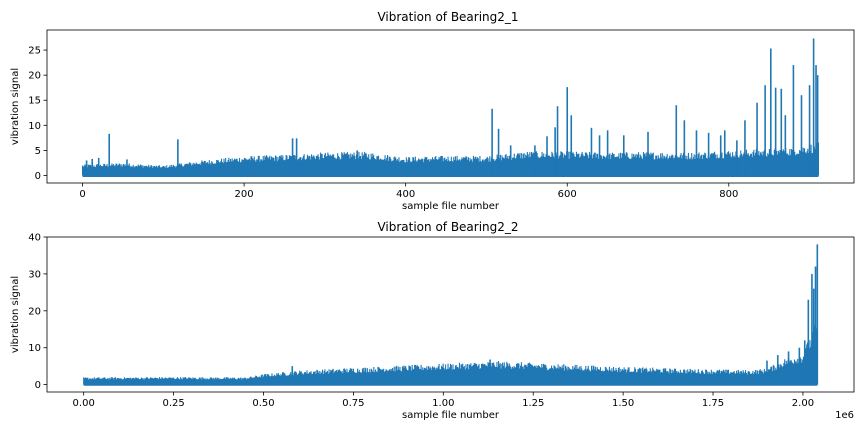  What do you see at coordinates (623, 403) in the screenshot?
I see `x-tick-label: 1.50` at bounding box center [623, 403].